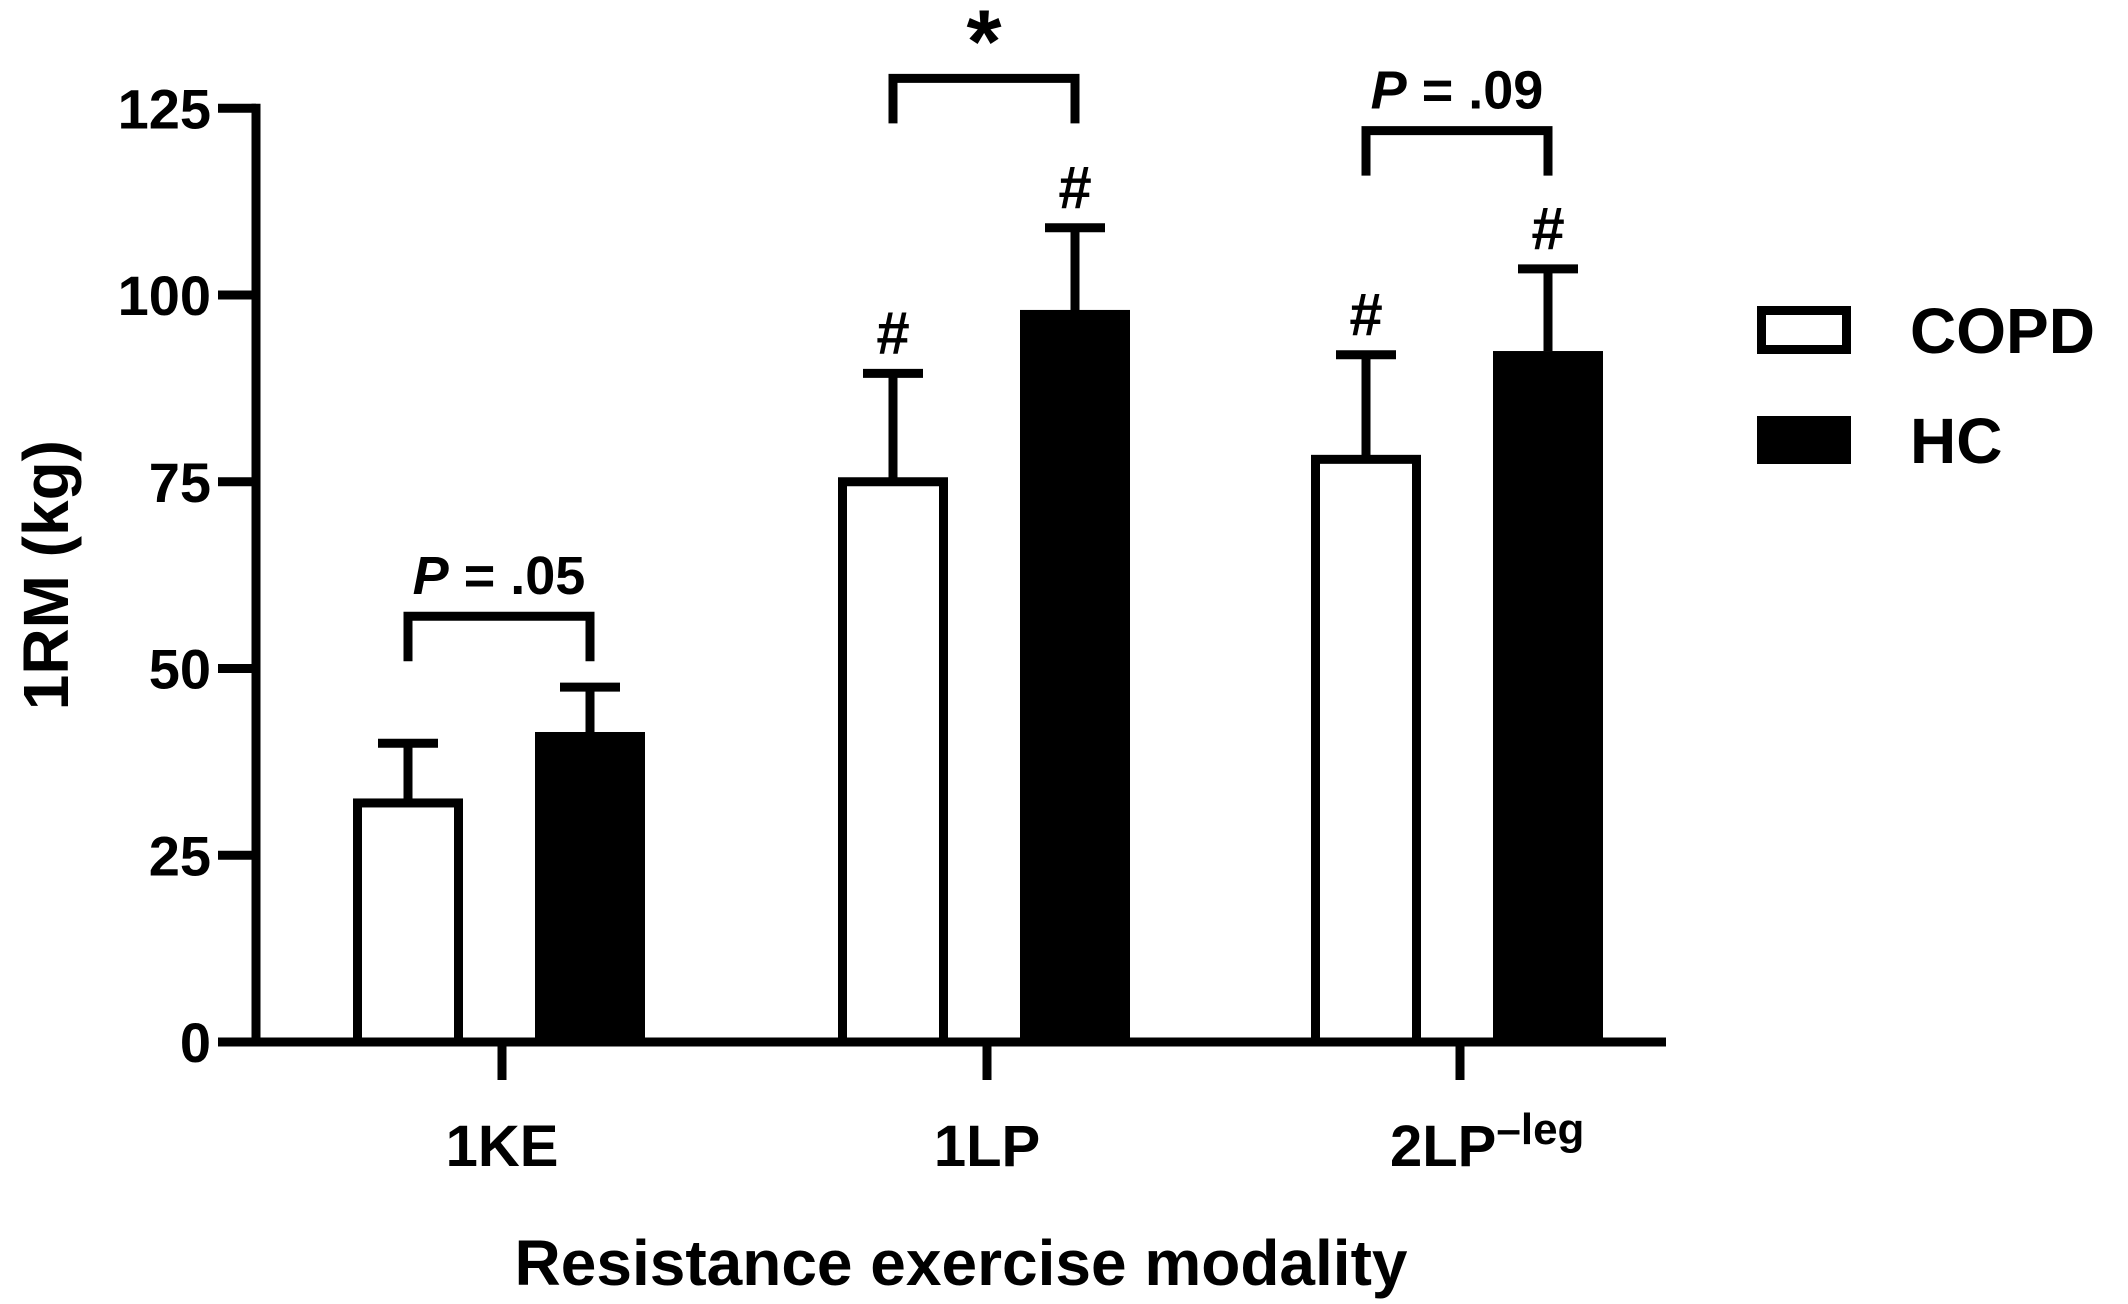 This screenshot has height=1304, width=2128. I want to click on p-value: = .05, so click(517, 576).